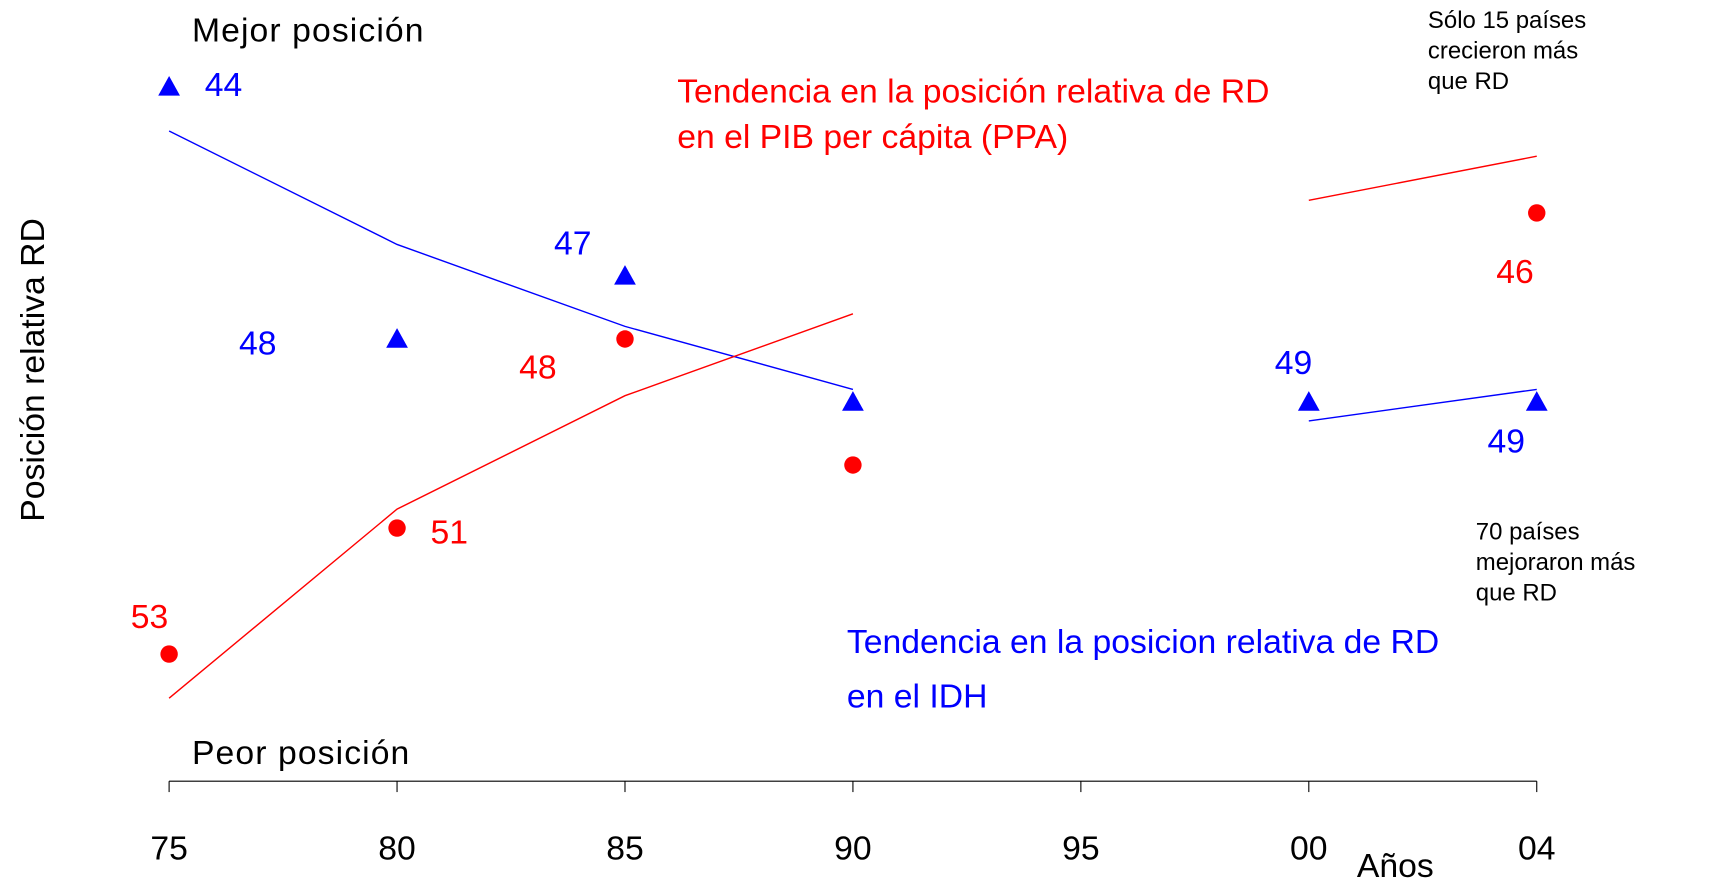 This screenshot has height=890, width=1720. What do you see at coordinates (973, 91) in the screenshot?
I see `annotation: Tendencia en la posición relativa de RD` at bounding box center [973, 91].